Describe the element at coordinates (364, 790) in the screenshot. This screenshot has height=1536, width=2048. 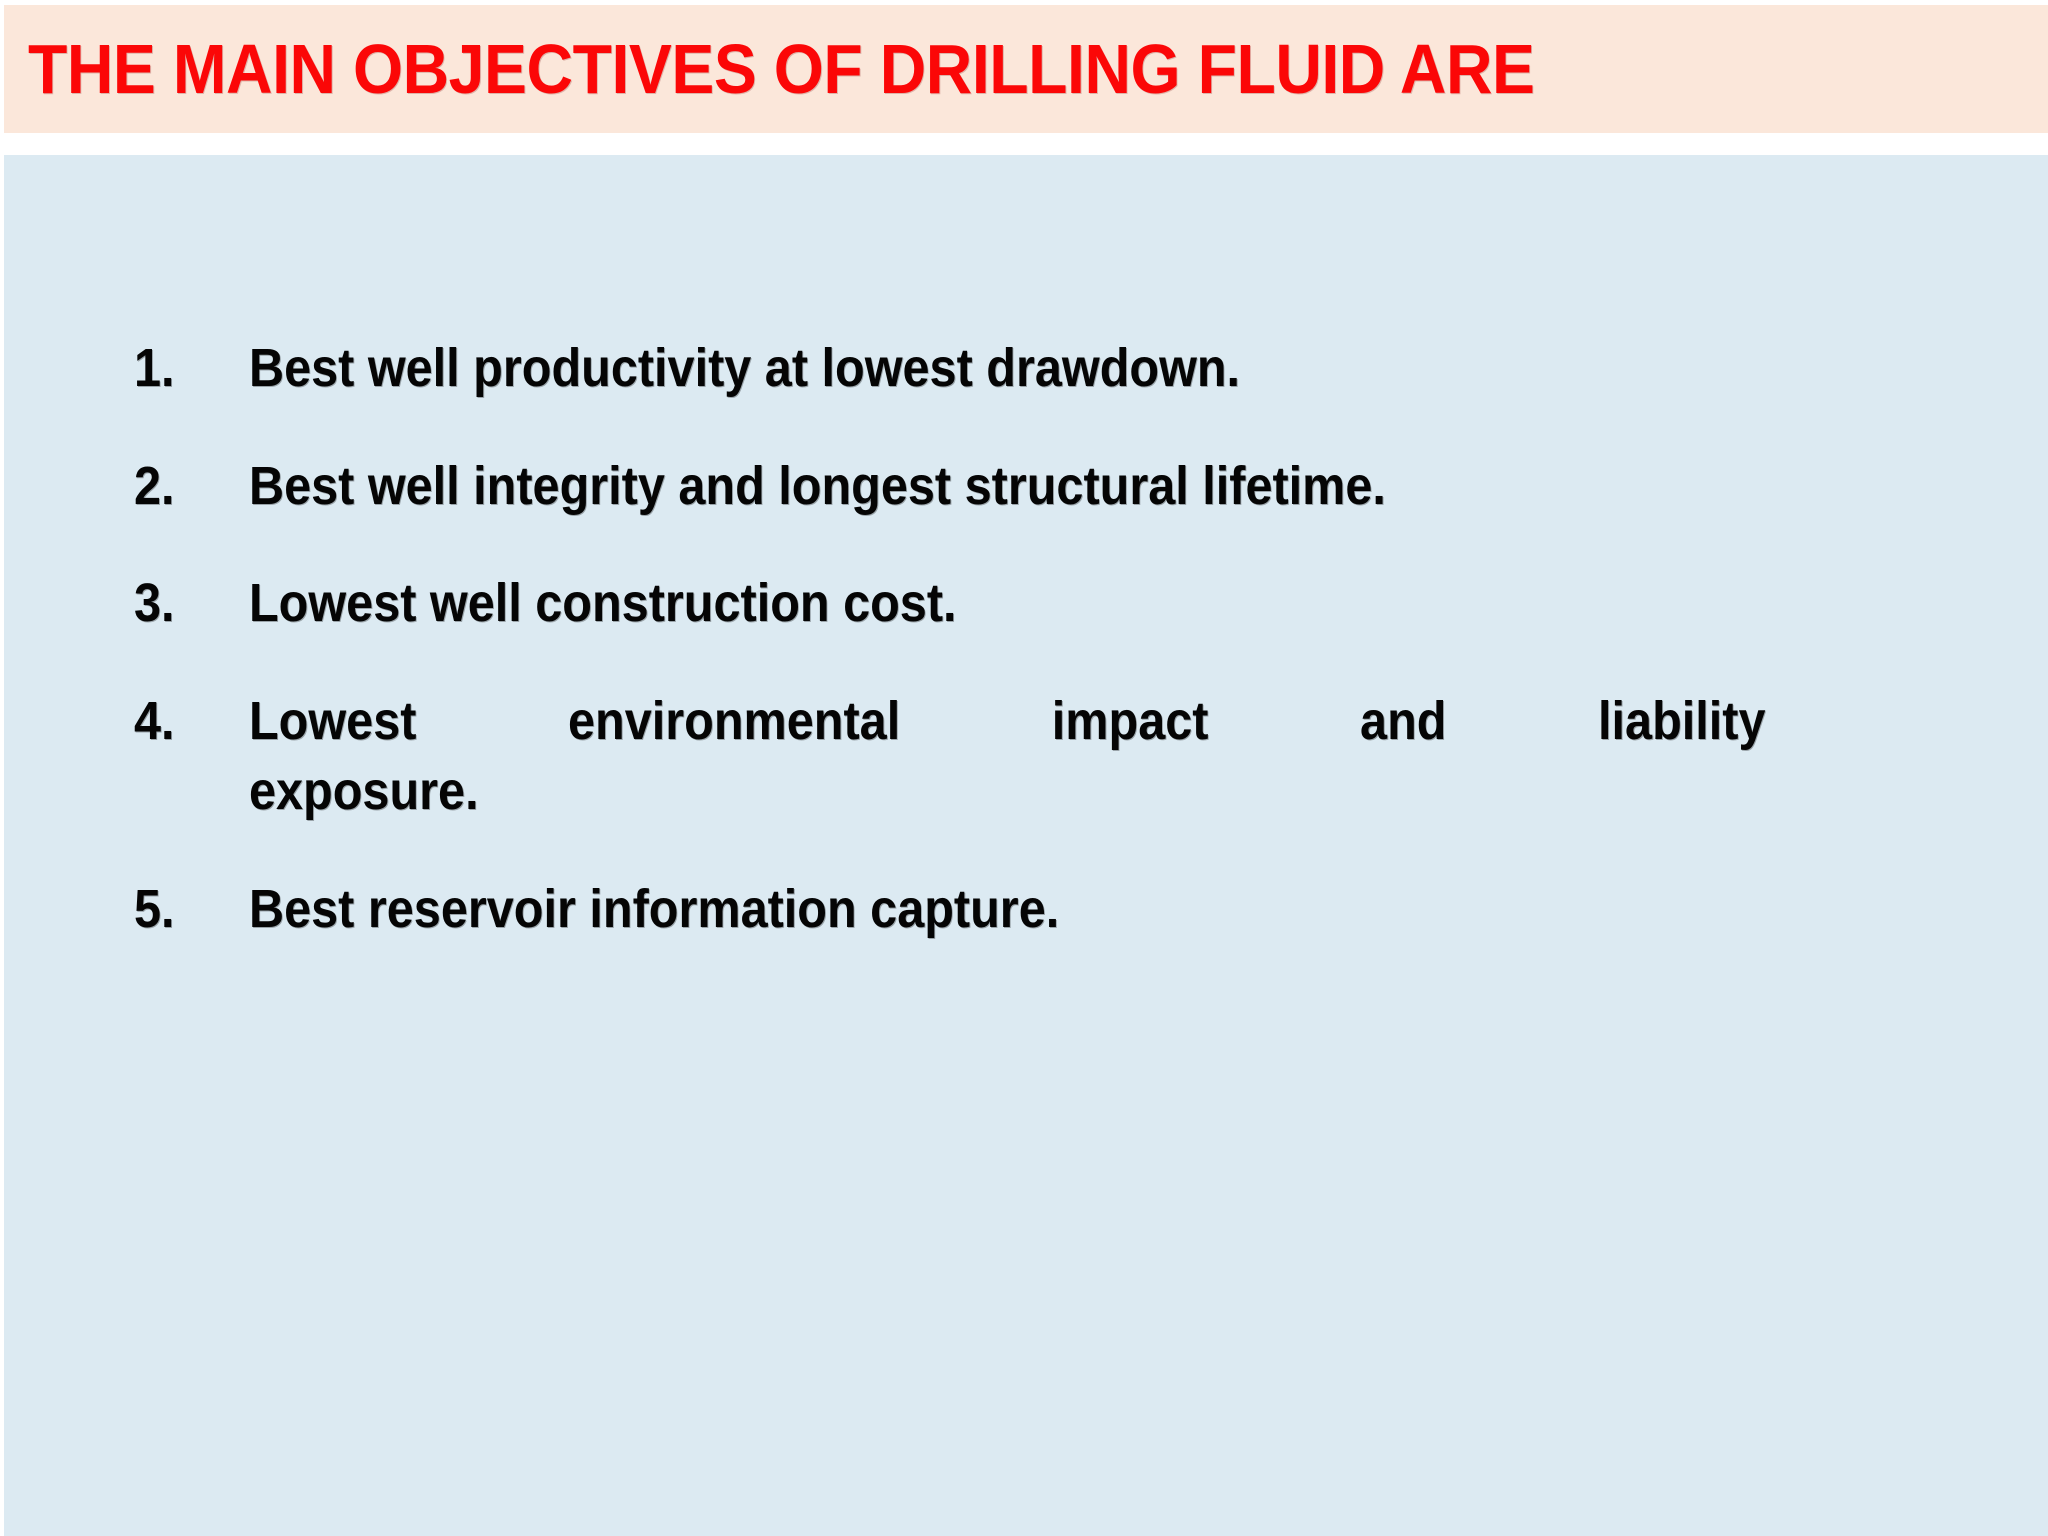
I see `list-item-text-line-two: exposure.` at that location.